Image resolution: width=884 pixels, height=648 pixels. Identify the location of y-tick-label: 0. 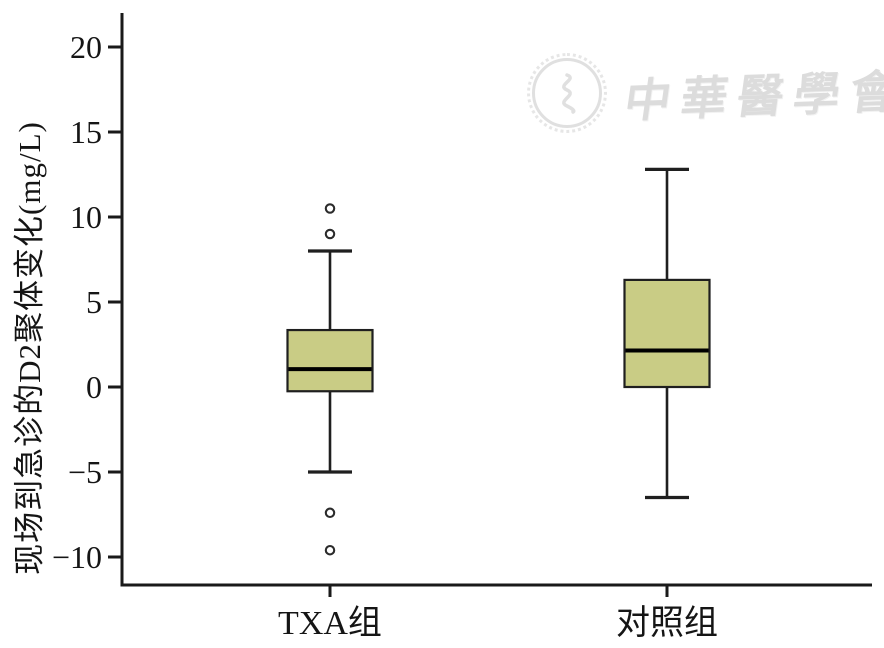
(94, 387).